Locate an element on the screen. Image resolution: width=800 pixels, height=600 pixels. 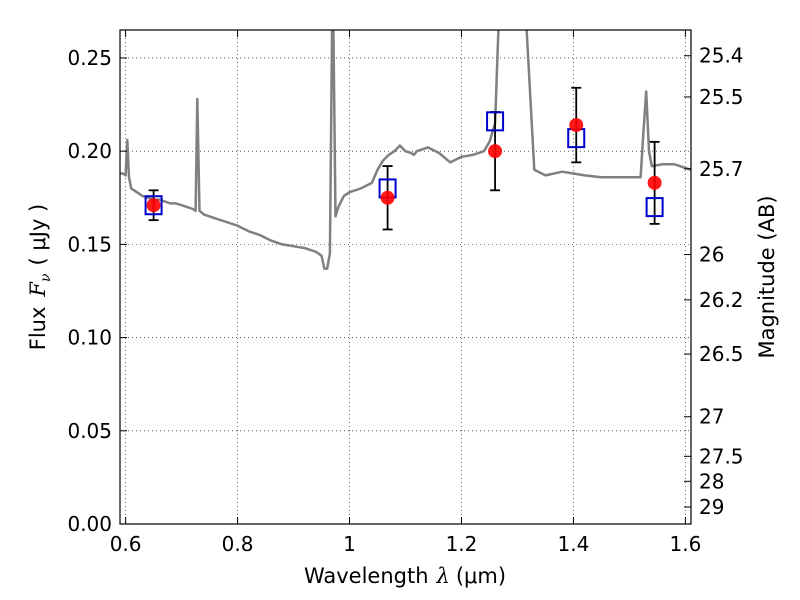
magnitude-tick-label: 27.5 is located at coordinates (721, 456).